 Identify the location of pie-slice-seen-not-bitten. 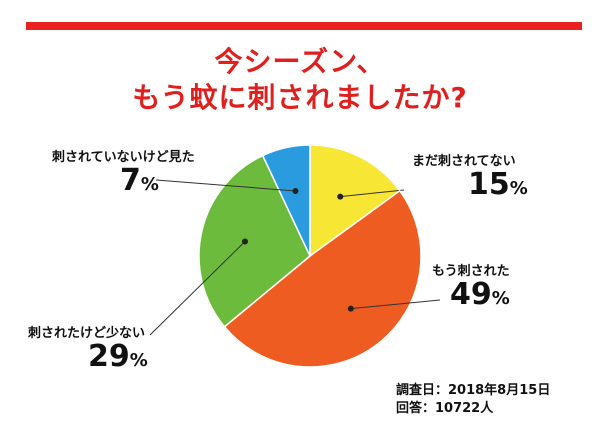
(286, 200).